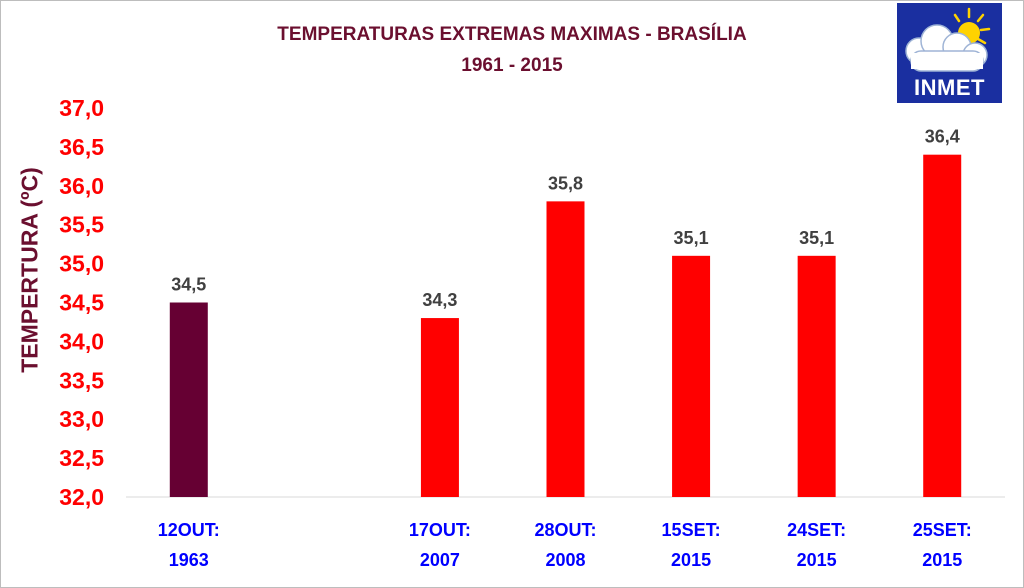  What do you see at coordinates (189, 530) in the screenshot?
I see `x-tick-label: 12OUT:` at bounding box center [189, 530].